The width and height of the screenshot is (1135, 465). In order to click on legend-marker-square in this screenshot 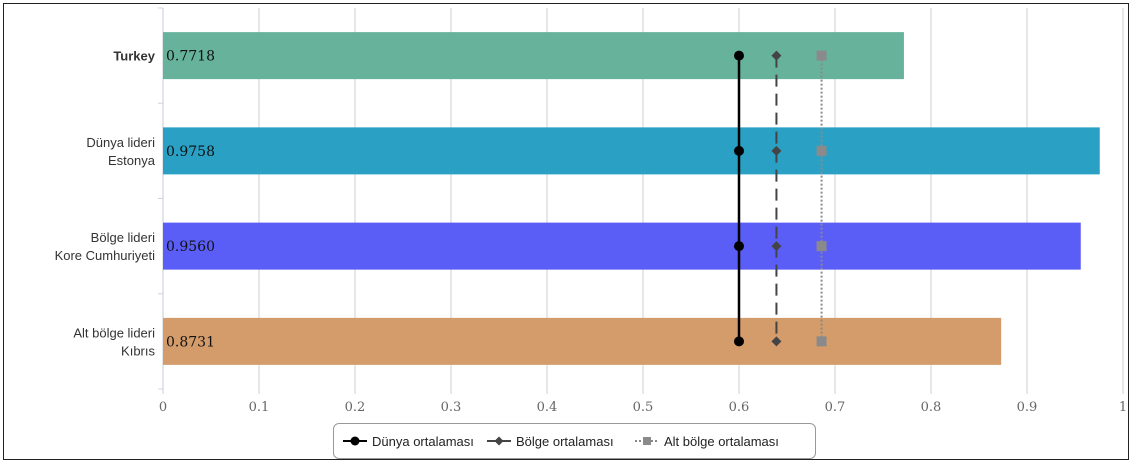, I will do `click(647, 441)`.